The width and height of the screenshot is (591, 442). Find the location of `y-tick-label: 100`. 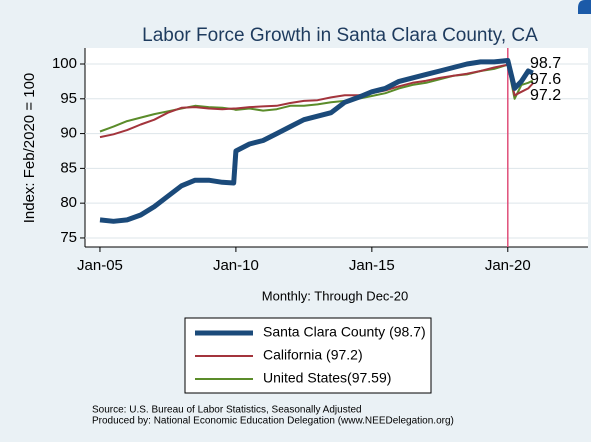

y-tick-label: 100 is located at coordinates (64, 63).